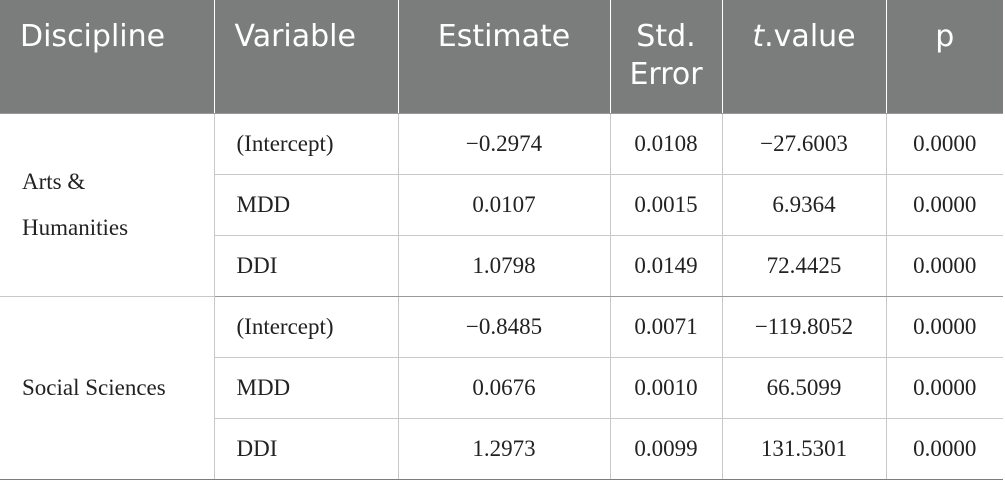 The height and width of the screenshot is (503, 1005). Describe the element at coordinates (804, 144) in the screenshot. I see `t-value-cell: −27.6003` at that location.